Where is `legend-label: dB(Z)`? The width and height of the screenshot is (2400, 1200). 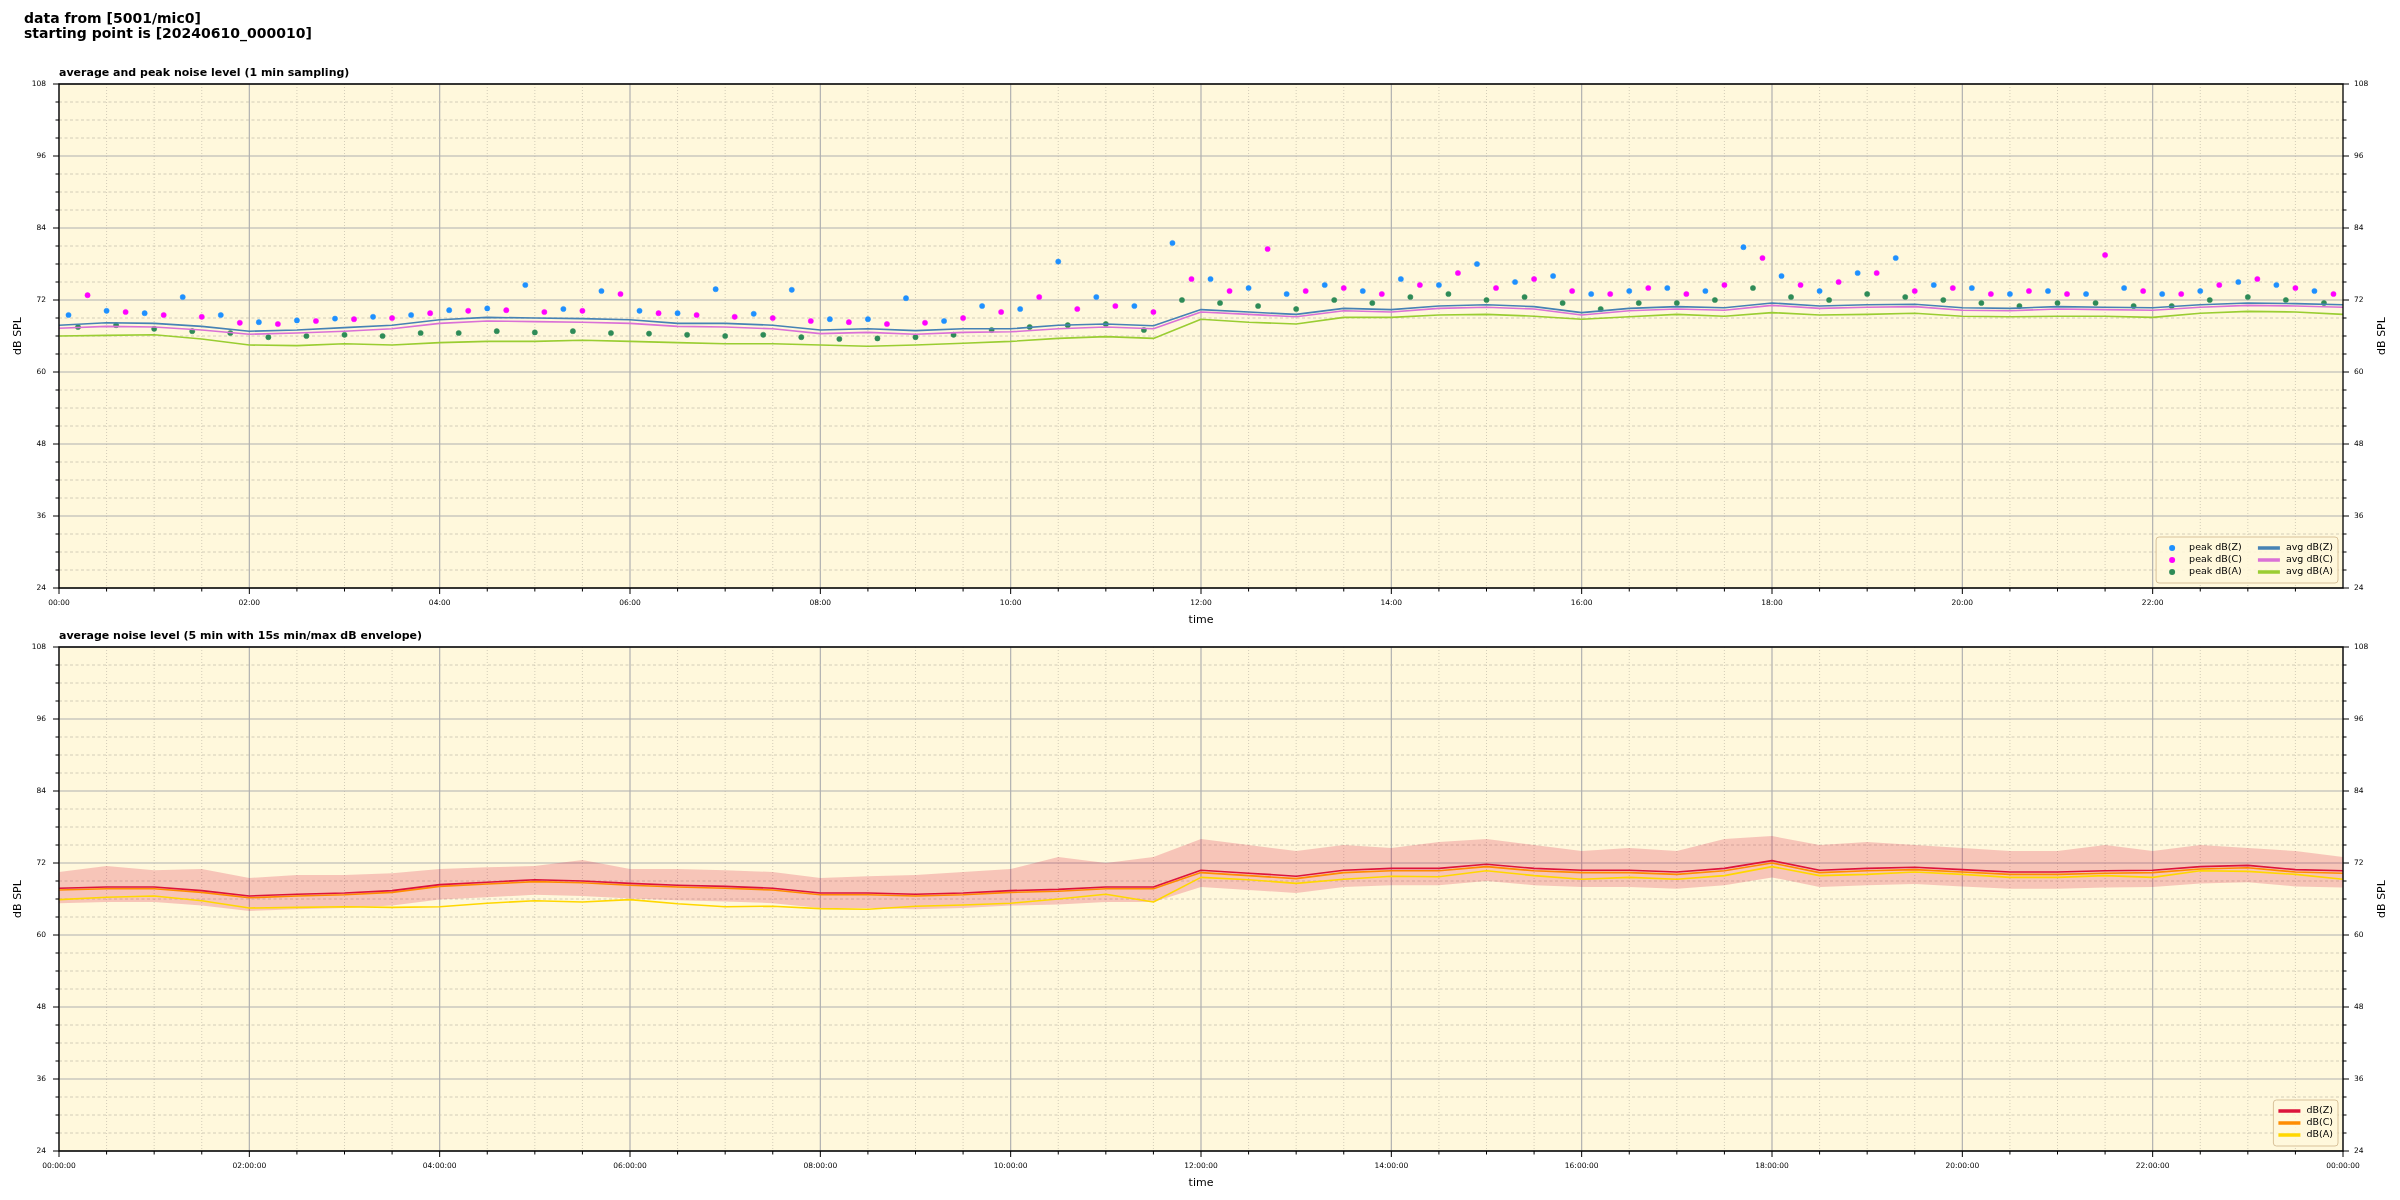 legend-label: dB(Z) is located at coordinates (2319, 1110).